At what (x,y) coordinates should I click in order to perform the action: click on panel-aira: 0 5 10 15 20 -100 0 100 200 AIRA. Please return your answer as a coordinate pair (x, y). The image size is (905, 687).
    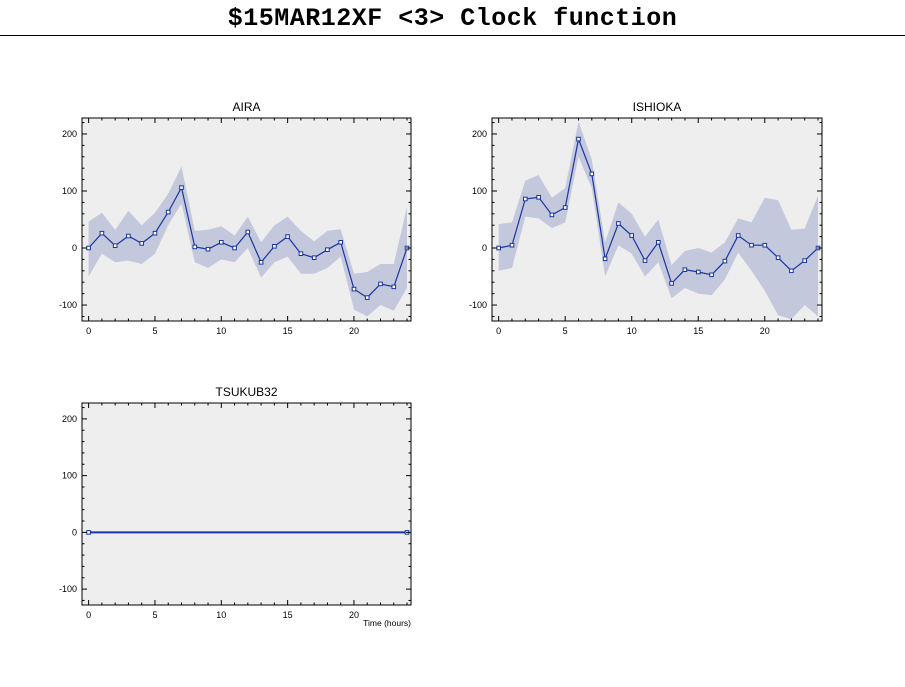
    Looking at the image, I should click on (235, 218).